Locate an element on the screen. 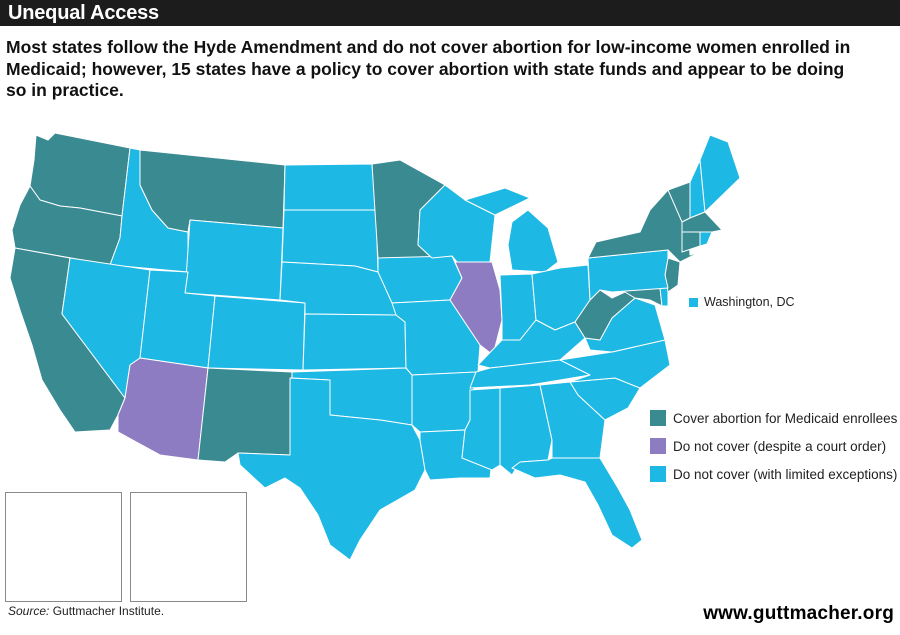  state-KS is located at coordinates (354, 342).